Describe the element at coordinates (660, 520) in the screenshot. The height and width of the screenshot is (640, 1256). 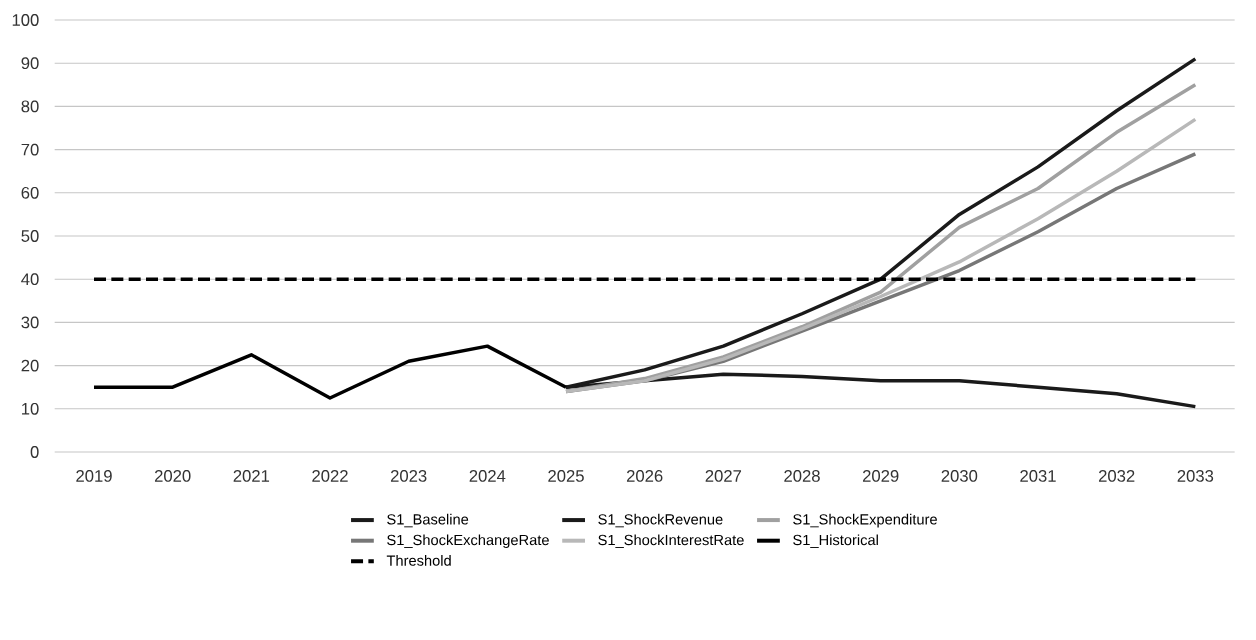
I see `legend-label: S1_ShockRevenue` at that location.